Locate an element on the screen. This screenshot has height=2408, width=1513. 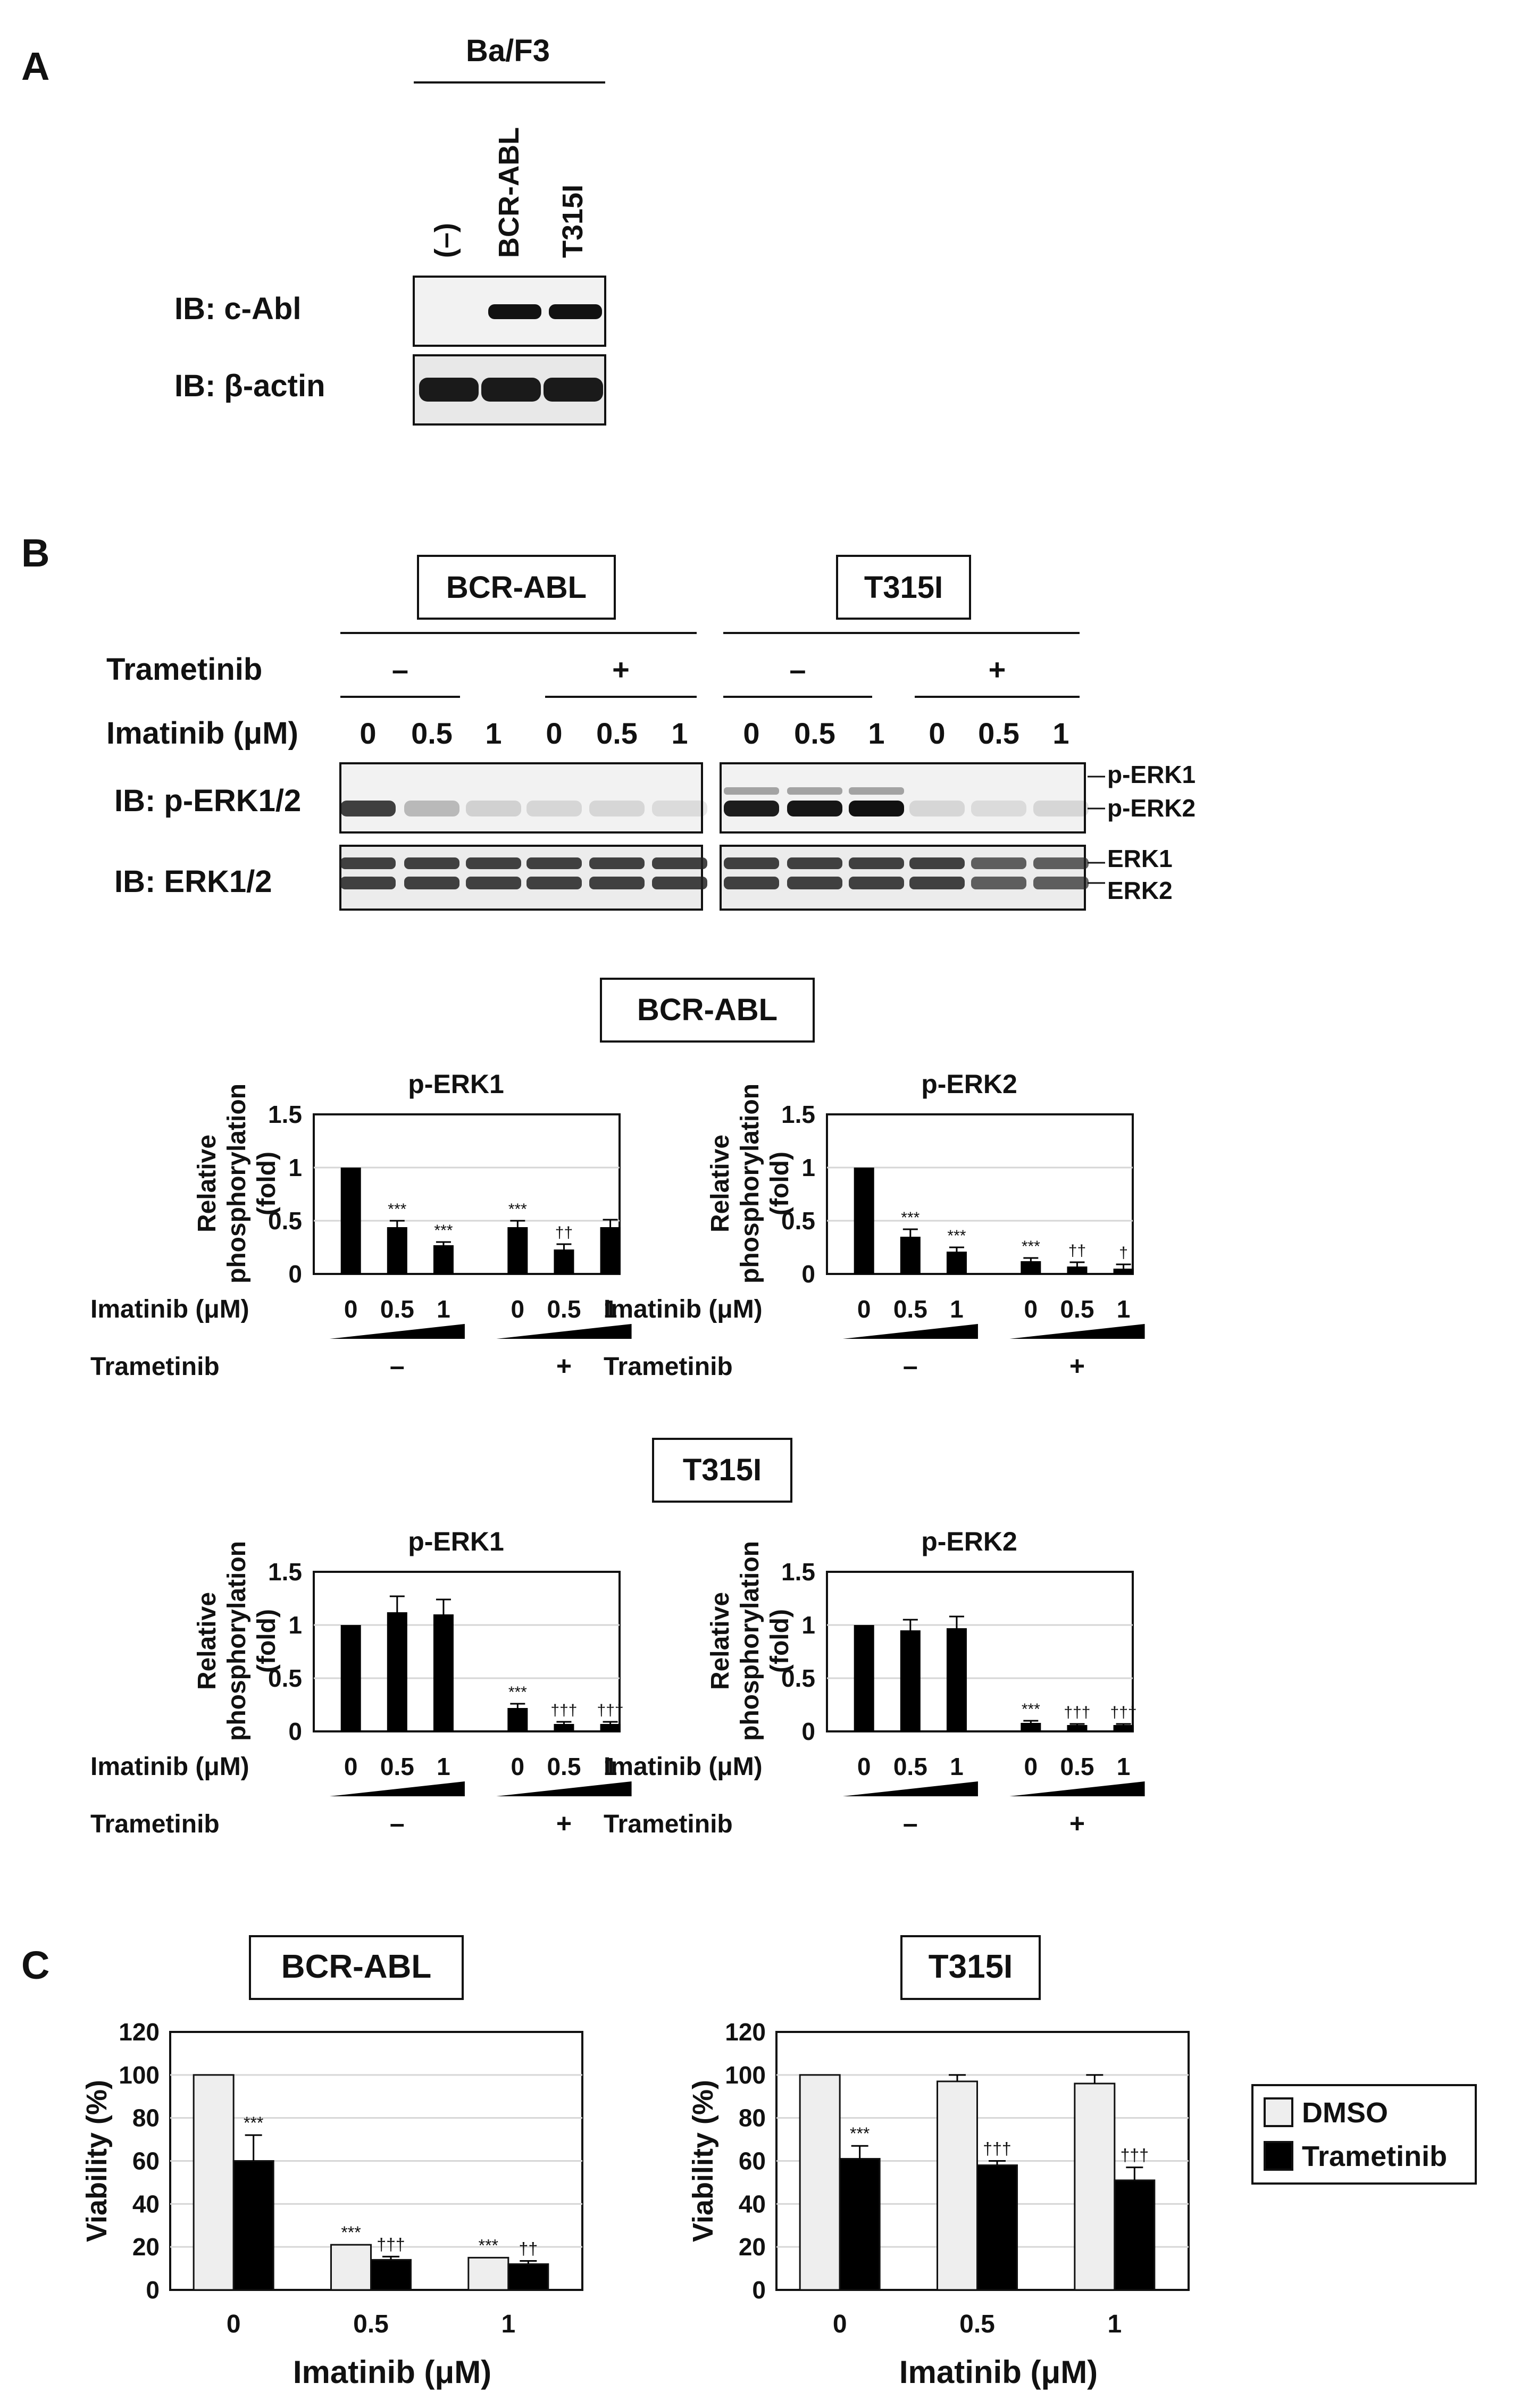
blot-label-c-abl: IB: c-Abl is located at coordinates (237, 308).